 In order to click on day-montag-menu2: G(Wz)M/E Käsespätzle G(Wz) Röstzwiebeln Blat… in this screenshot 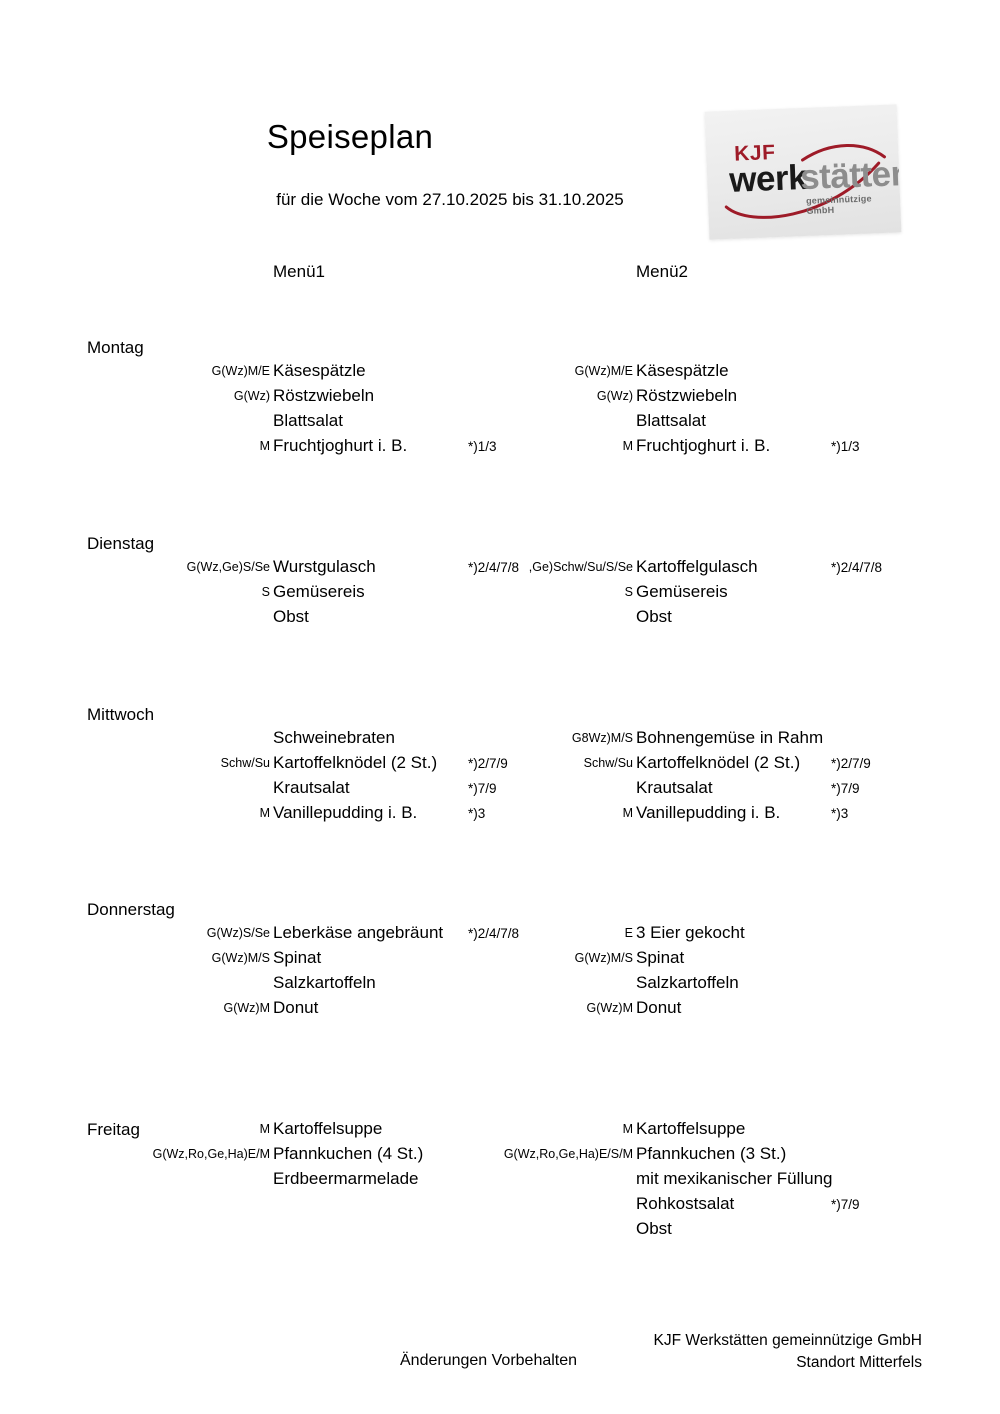, I will do `click(611, 411)`.